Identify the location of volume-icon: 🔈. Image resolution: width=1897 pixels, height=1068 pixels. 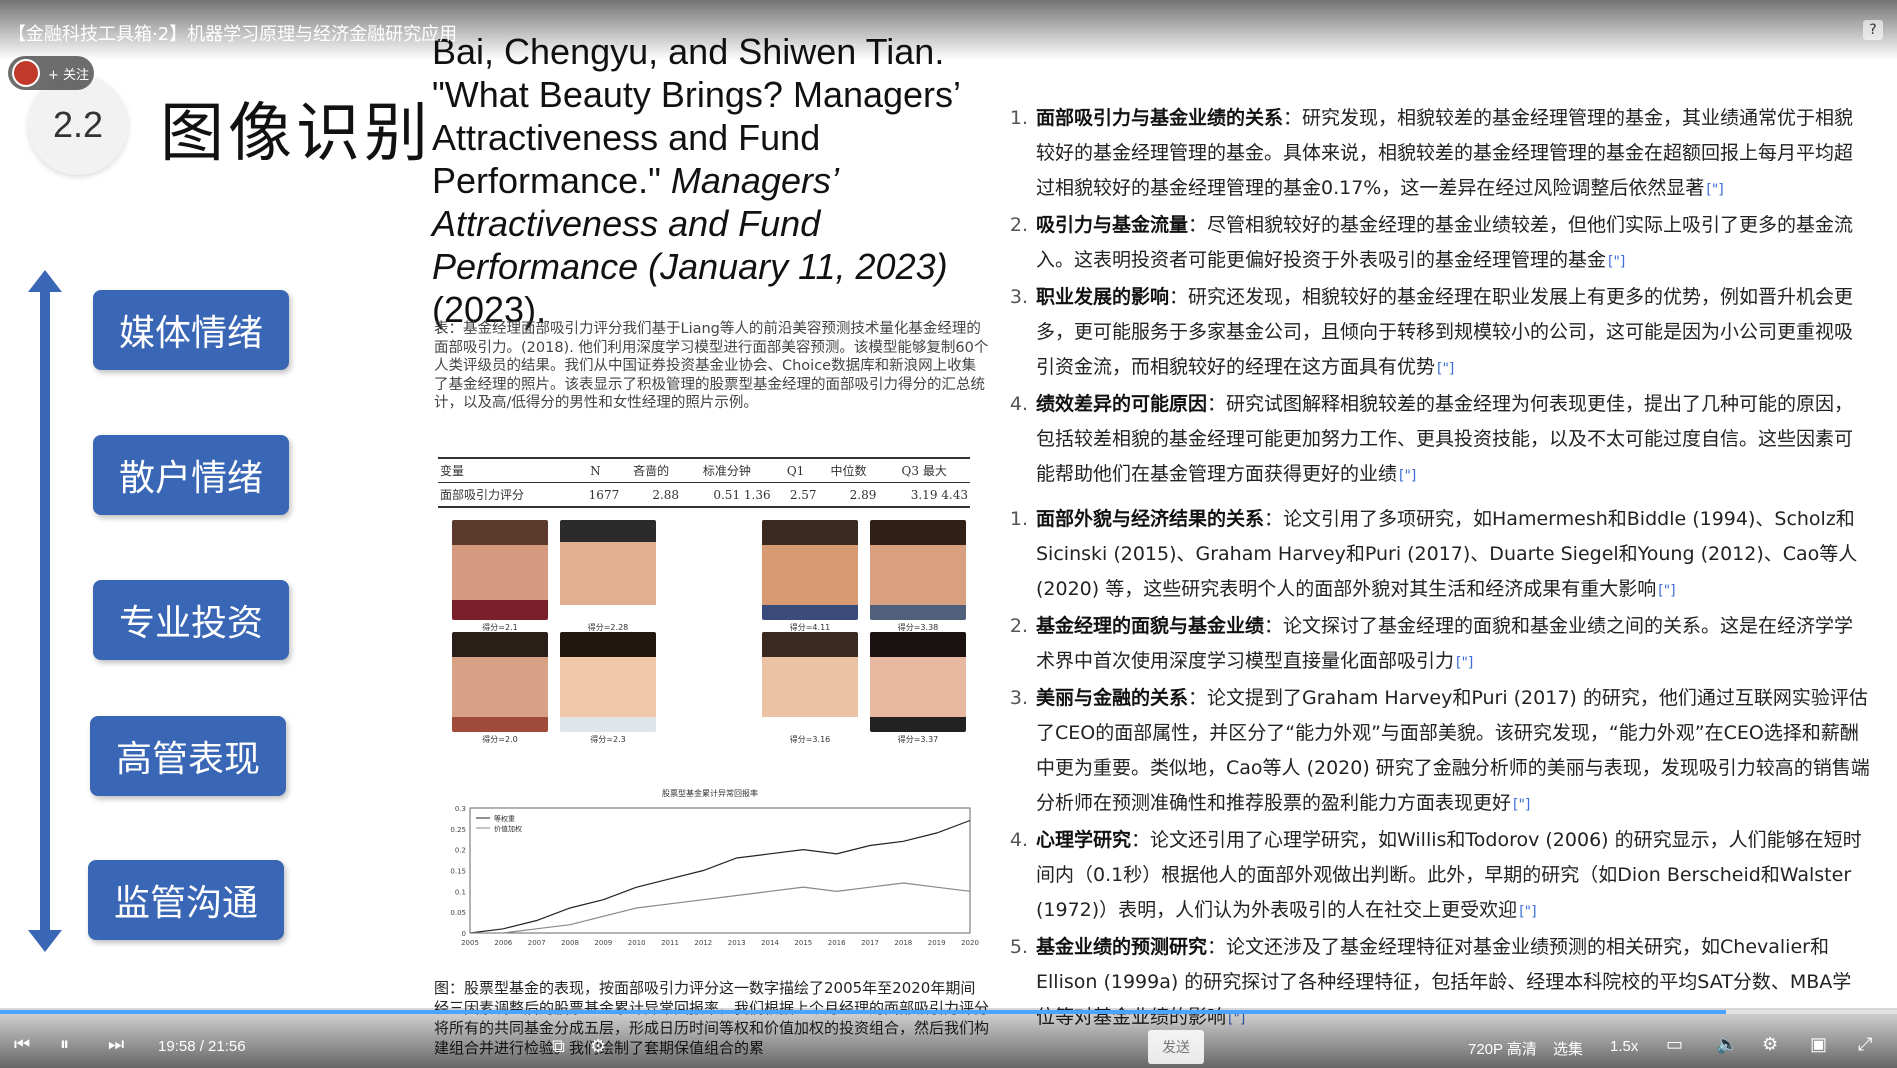
(1727, 1044).